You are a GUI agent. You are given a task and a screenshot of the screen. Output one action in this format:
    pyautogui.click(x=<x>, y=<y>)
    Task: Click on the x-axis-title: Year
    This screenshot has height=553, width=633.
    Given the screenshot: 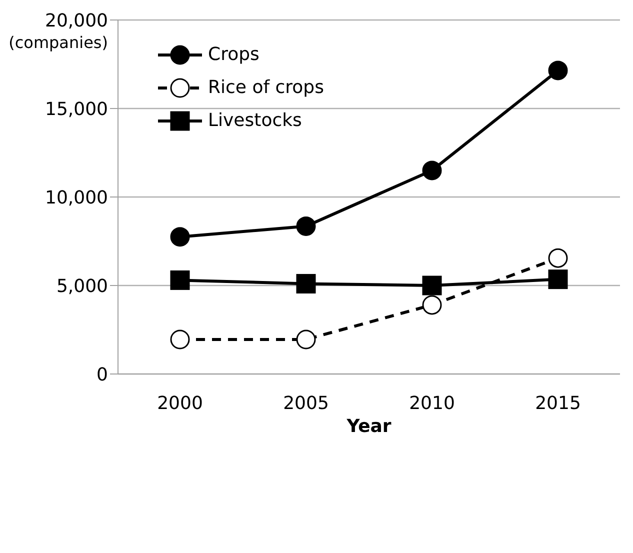 What is the action you would take?
    pyautogui.click(x=369, y=426)
    